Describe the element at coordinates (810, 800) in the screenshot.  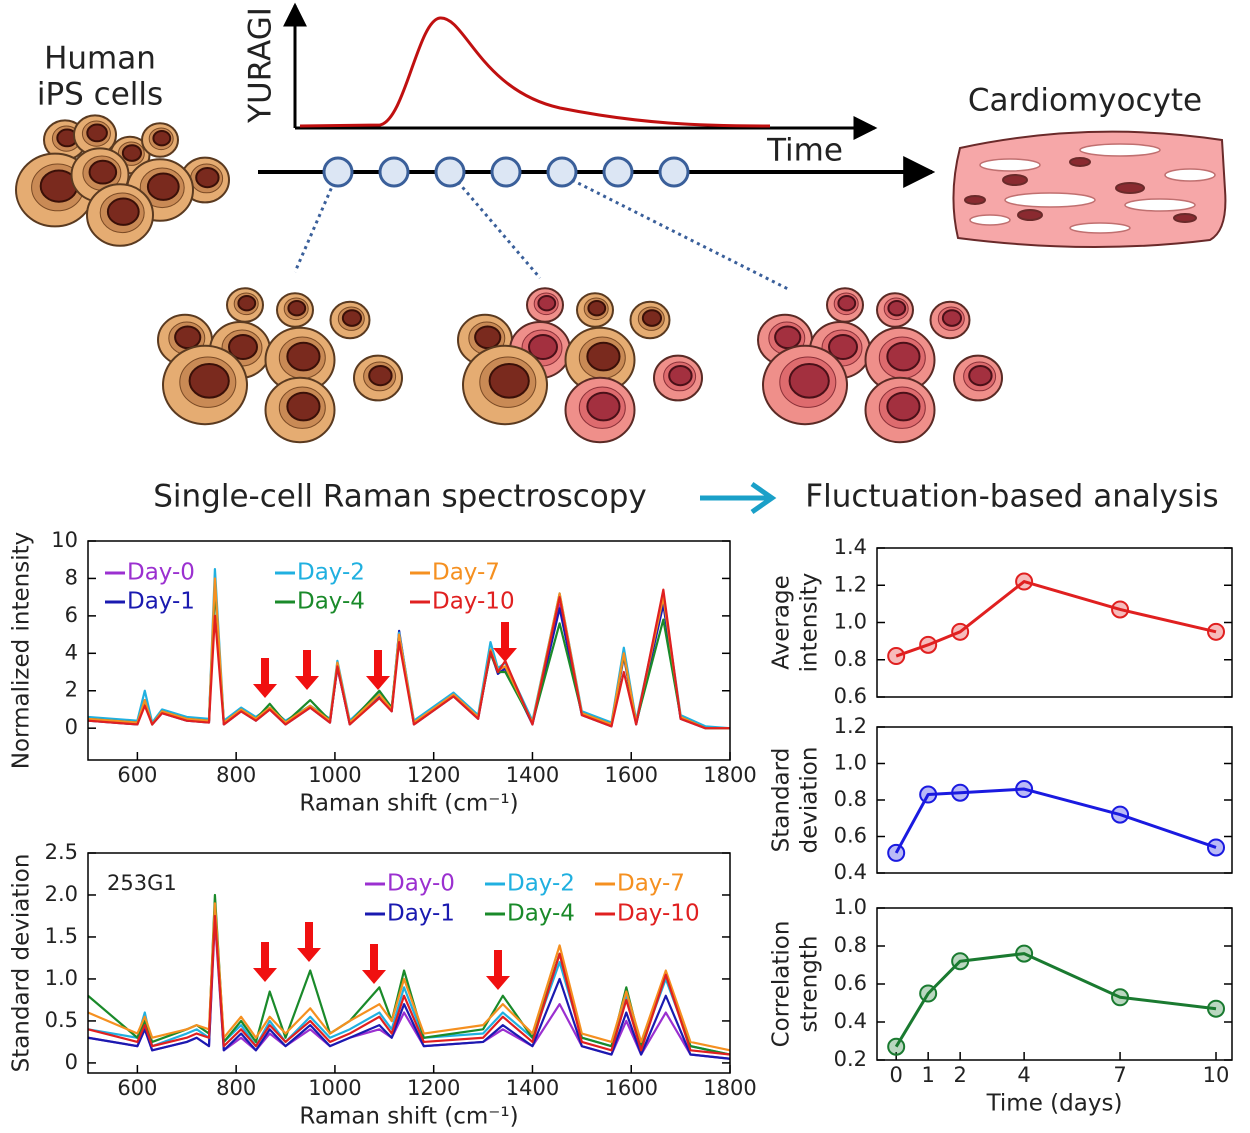
I see `y-axis-label: deviation` at that location.